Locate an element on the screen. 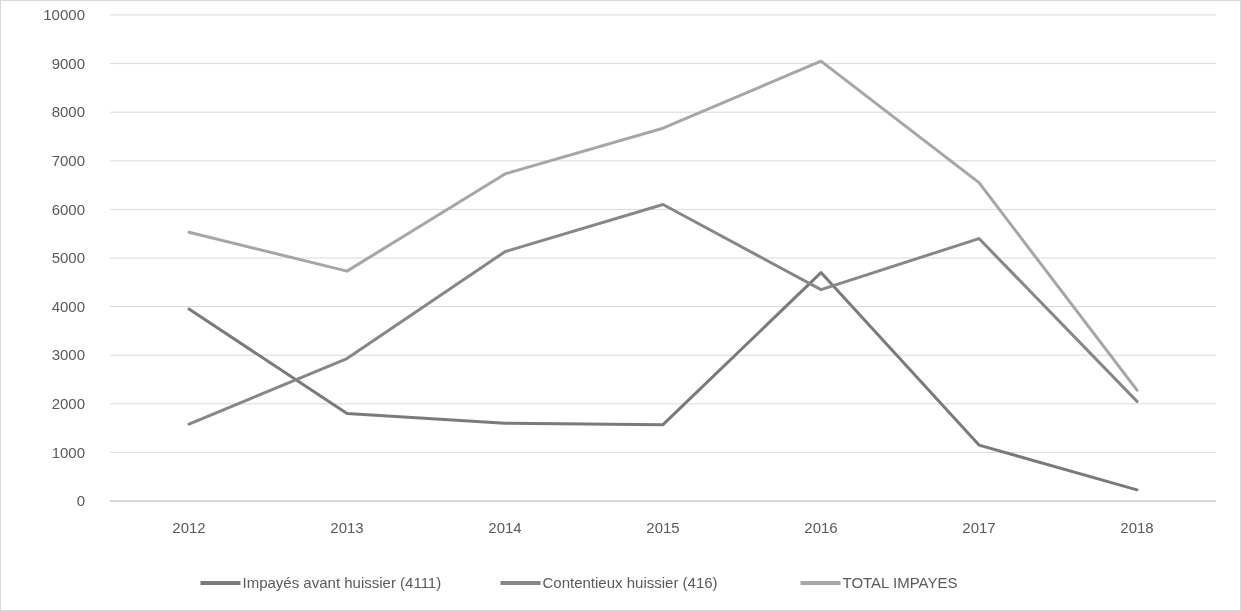 This screenshot has width=1241, height=611. x-tick-label: 2013 is located at coordinates (347, 527).